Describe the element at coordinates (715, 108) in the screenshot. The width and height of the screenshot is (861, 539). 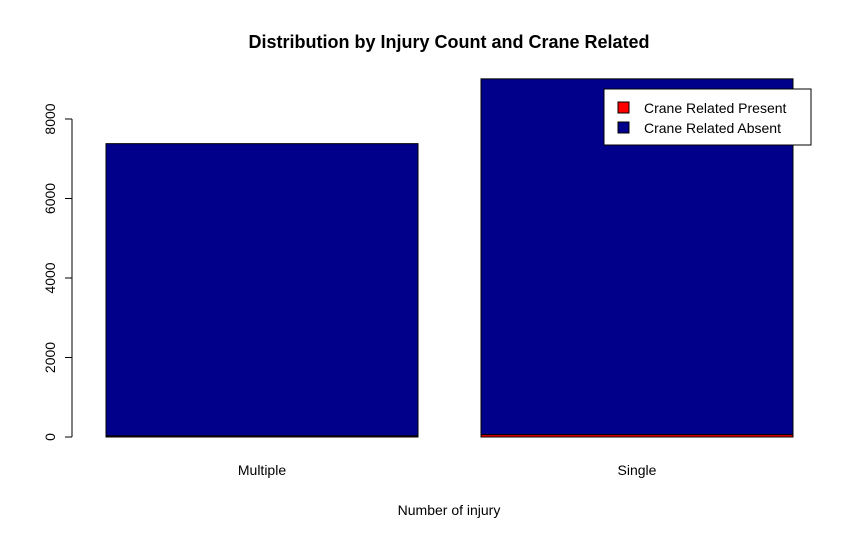
I see `legend-entry: Crane Related Present` at that location.